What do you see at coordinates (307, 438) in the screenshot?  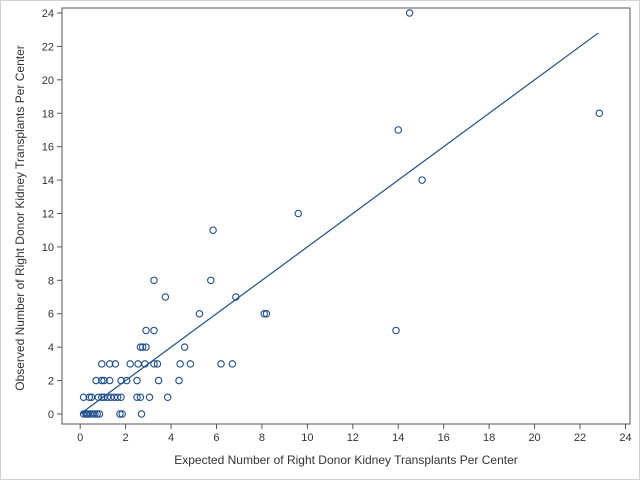 I see `x-tick-label: 10` at bounding box center [307, 438].